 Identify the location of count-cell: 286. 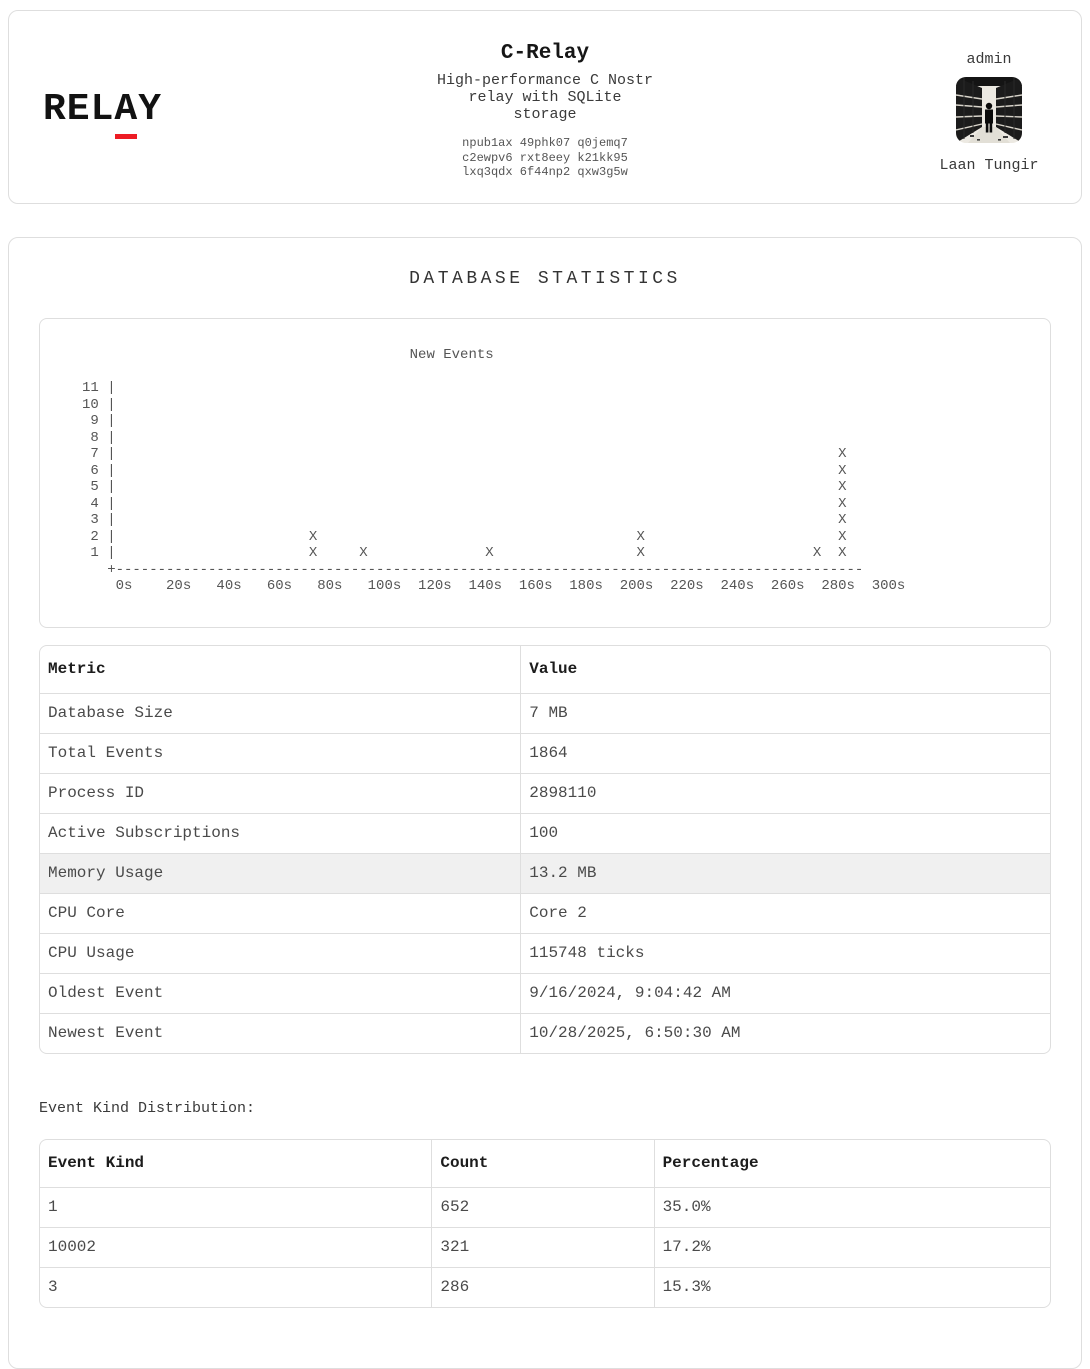
(543, 1286).